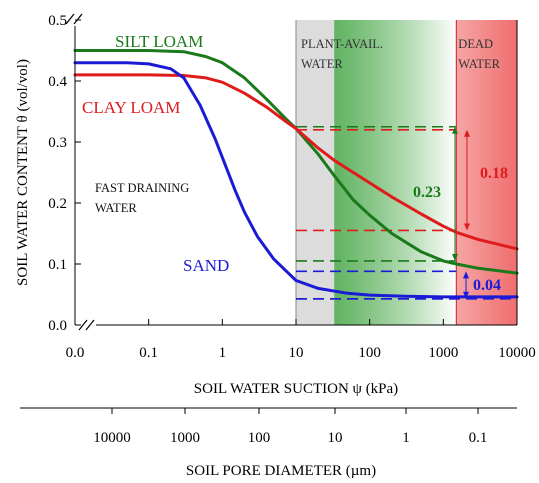 The height and width of the screenshot is (483, 539). I want to click on y-tick-label: 0.1, so click(57, 265).